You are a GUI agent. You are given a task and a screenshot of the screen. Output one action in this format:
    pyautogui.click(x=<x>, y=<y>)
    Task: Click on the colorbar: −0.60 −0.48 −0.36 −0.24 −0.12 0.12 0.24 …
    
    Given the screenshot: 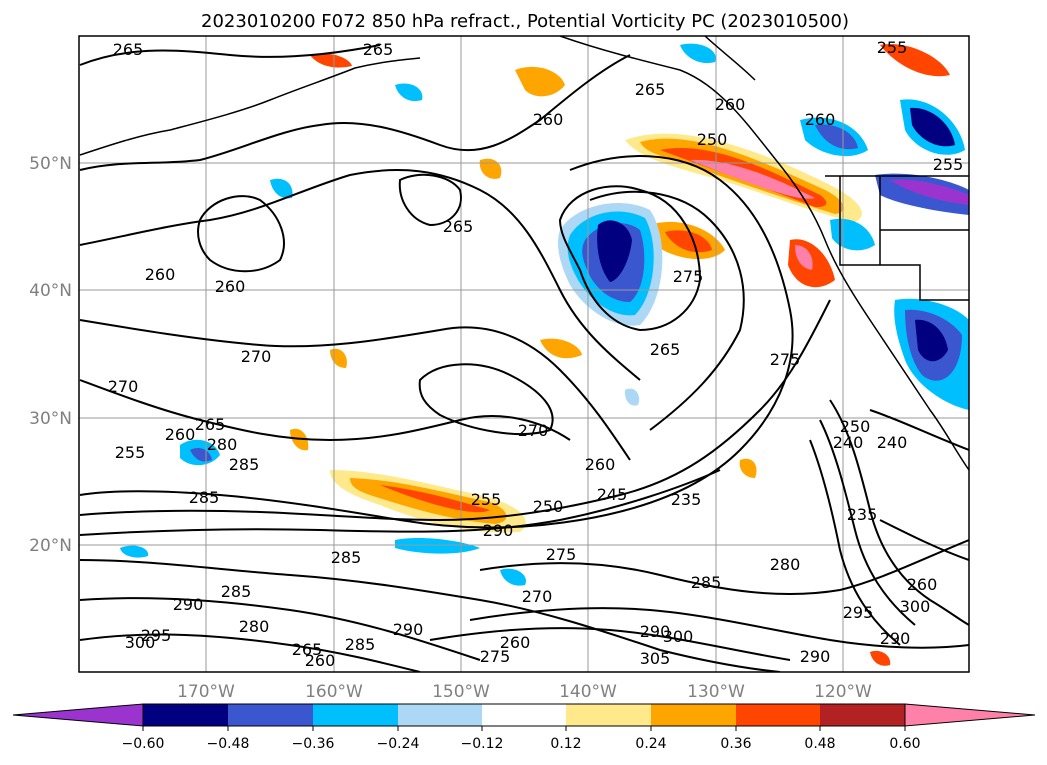 What is the action you would take?
    pyautogui.click(x=524, y=727)
    